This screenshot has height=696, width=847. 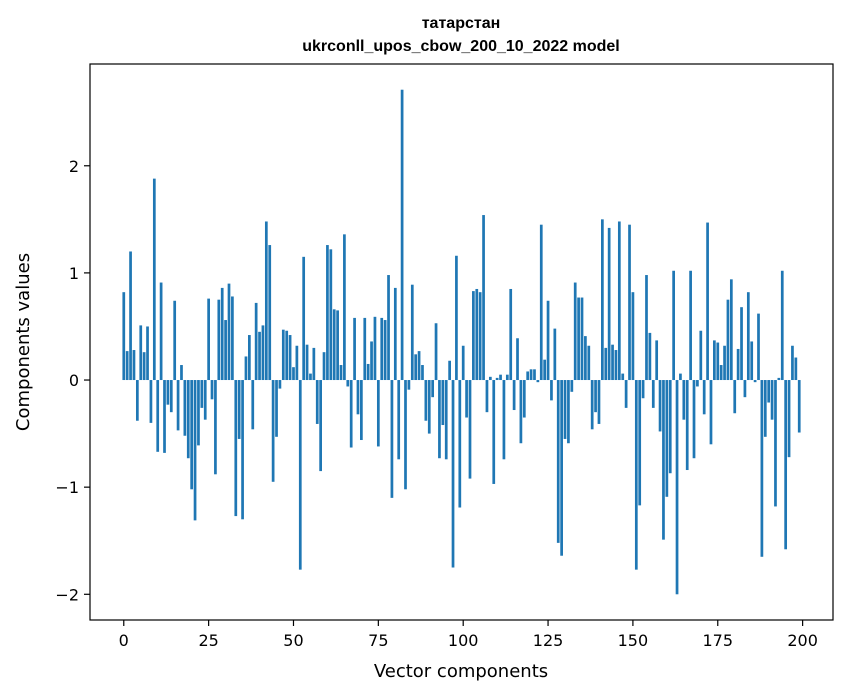 What do you see at coordinates (67, 594) in the screenshot?
I see `y-tick-label: −2` at bounding box center [67, 594].